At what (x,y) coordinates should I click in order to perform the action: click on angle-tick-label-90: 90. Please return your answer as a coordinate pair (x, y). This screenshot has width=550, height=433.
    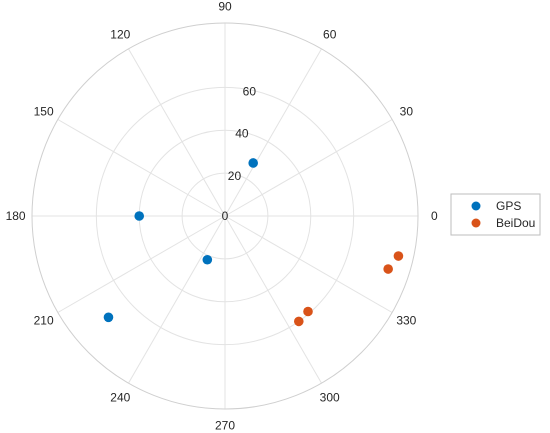
    Looking at the image, I should click on (225, 7).